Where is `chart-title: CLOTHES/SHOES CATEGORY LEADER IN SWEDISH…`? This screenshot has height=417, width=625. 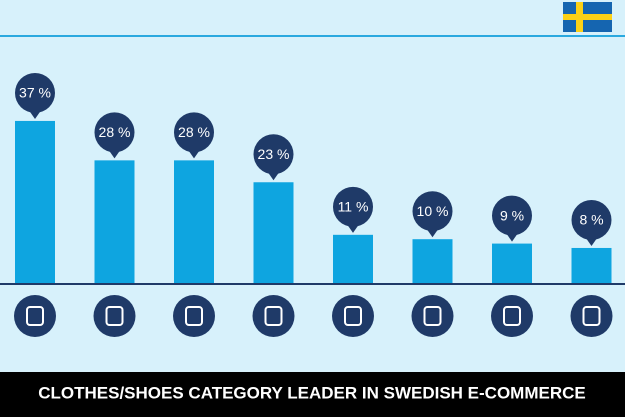 chart-title: CLOTHES/SHOES CATEGORY LEADER IN SWEDISH… is located at coordinates (312, 392).